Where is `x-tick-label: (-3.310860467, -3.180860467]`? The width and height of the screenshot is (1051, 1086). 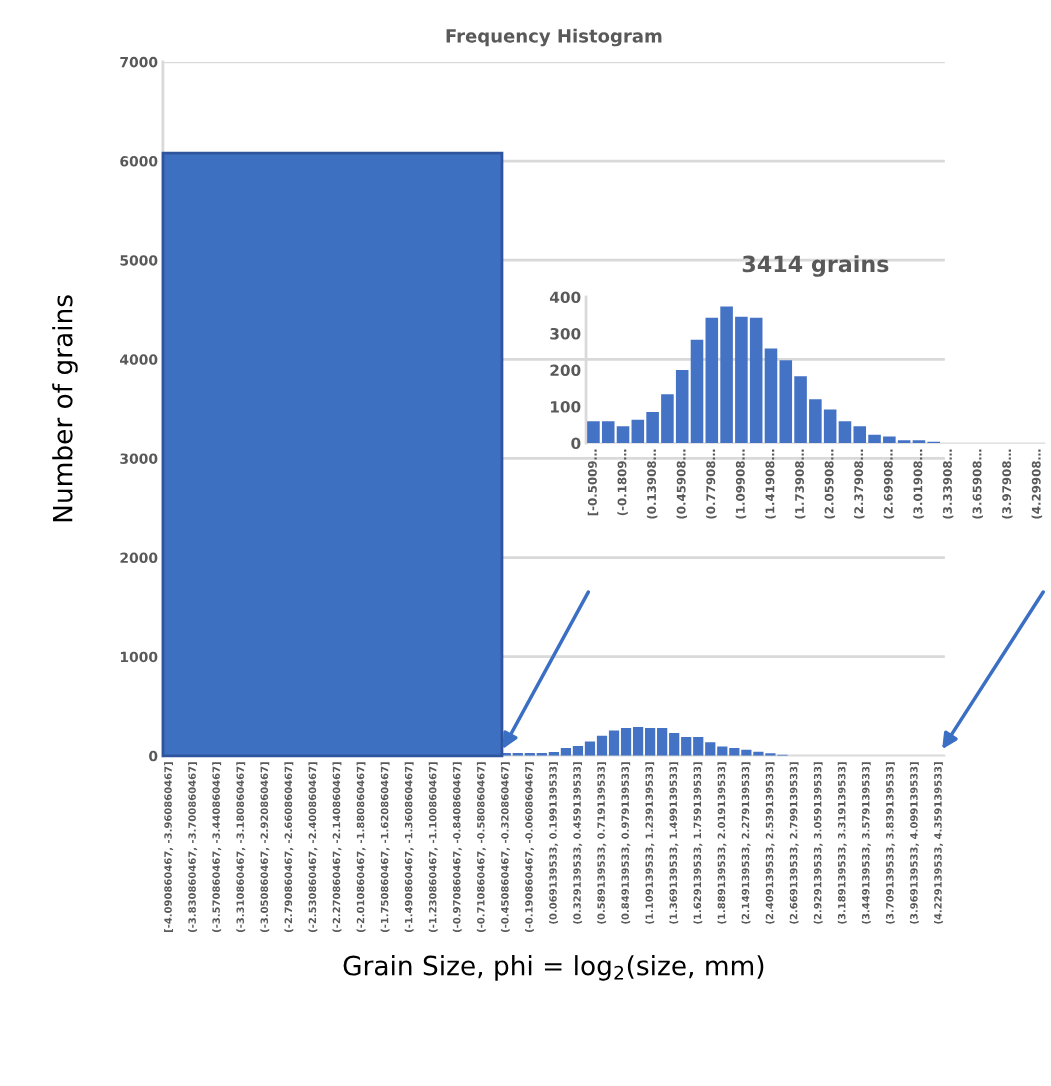 x-tick-label: (-3.310860467, -3.180860467] is located at coordinates (241, 847).